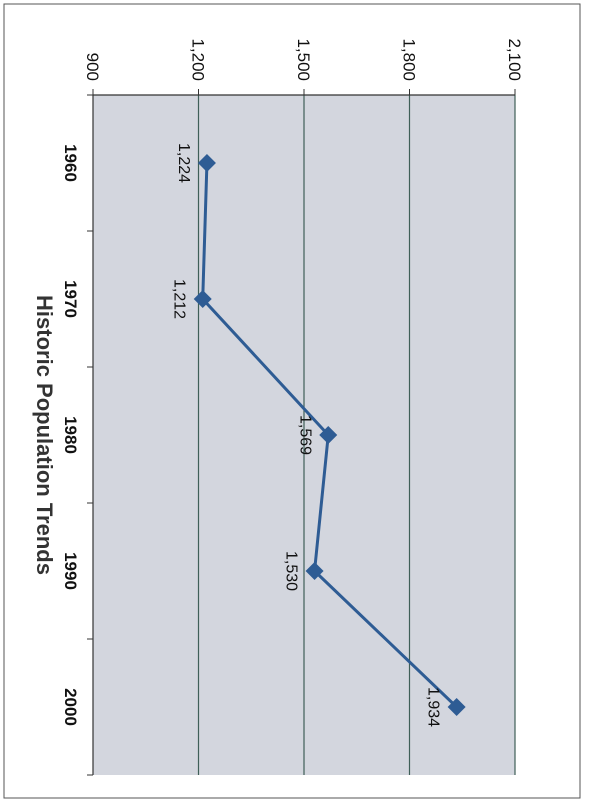  What do you see at coordinates (70, 163) in the screenshot?
I see `x-tick-label: 1960` at bounding box center [70, 163].